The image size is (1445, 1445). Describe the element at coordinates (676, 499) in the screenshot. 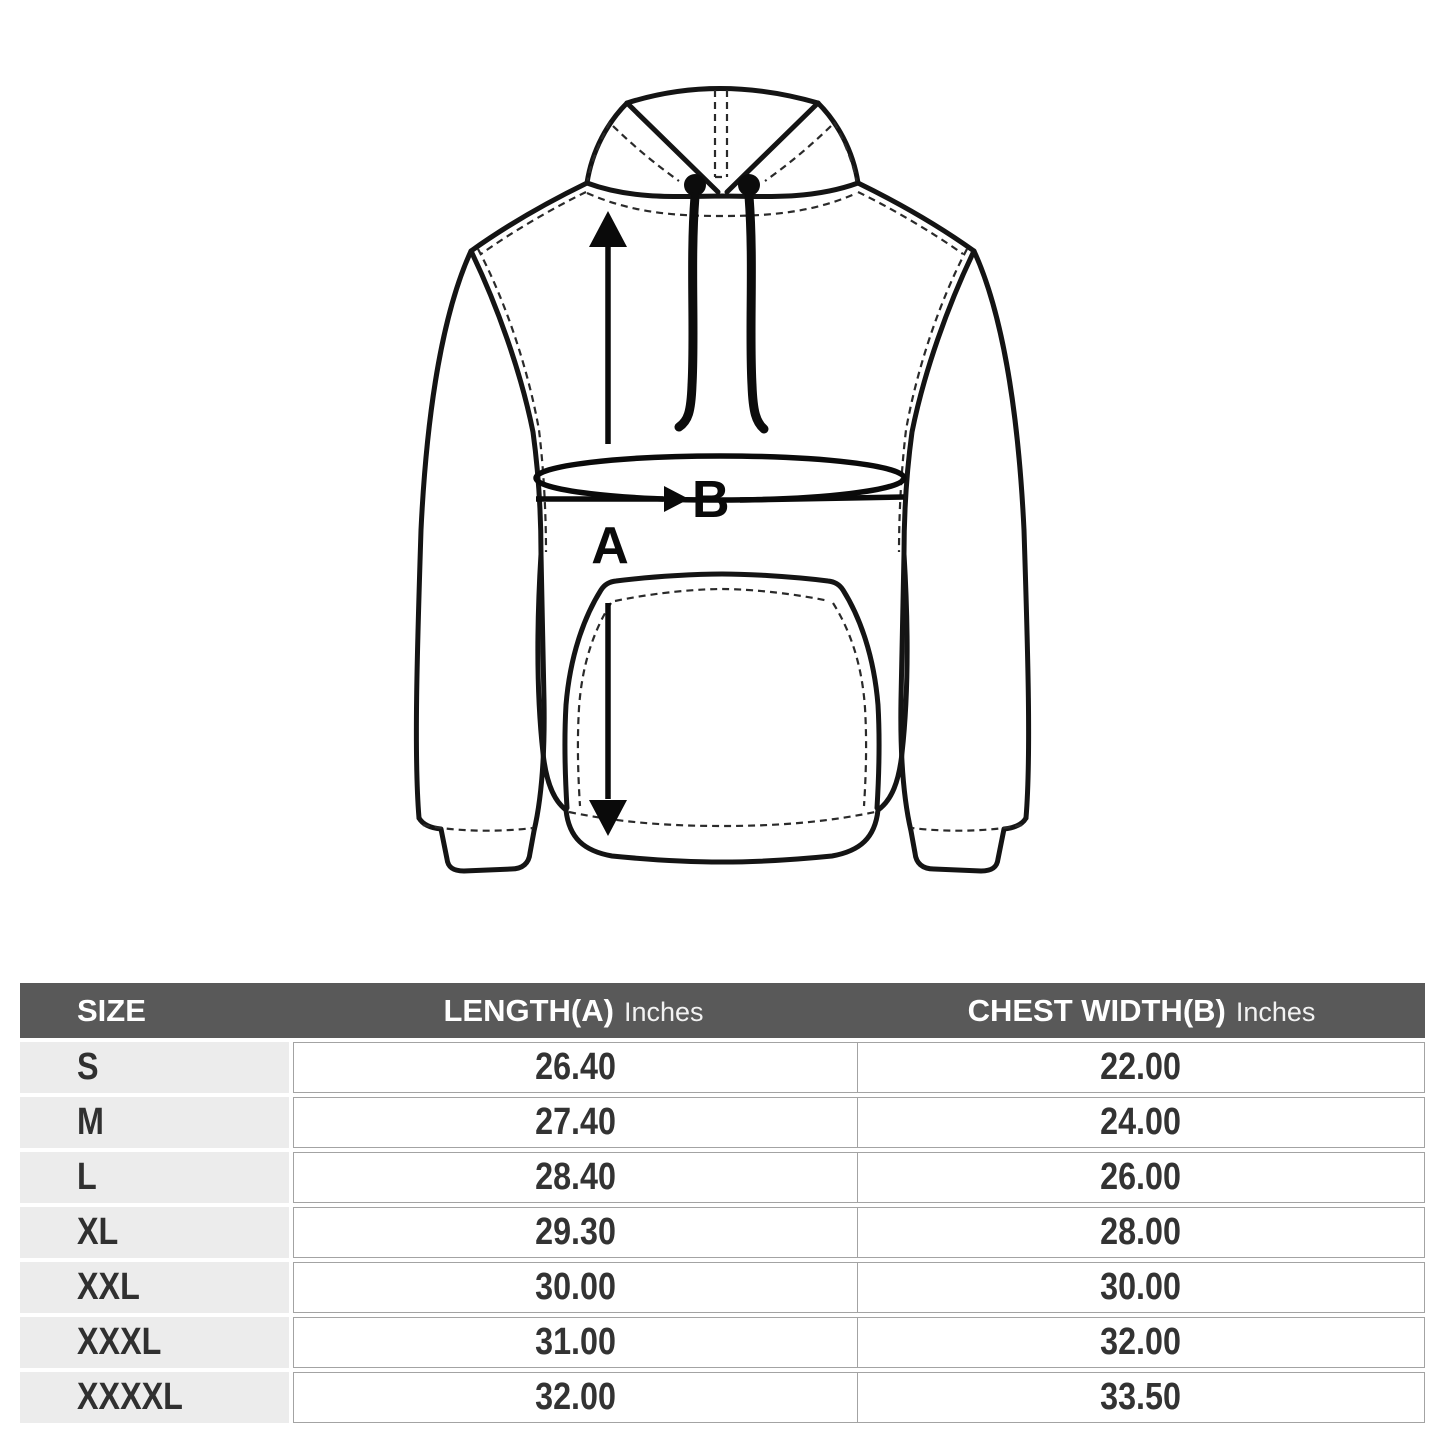

I see `chest-arrow-right-head` at that location.